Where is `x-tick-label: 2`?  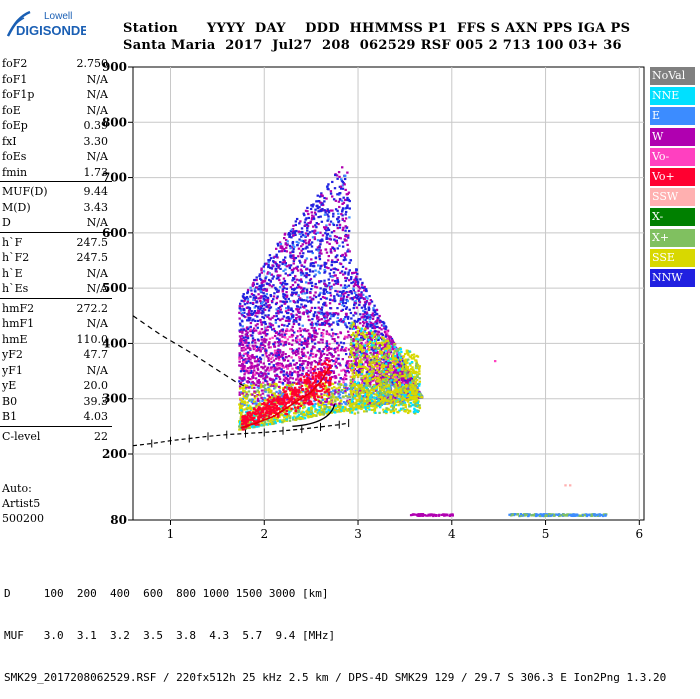 x-tick-label: 2 is located at coordinates (264, 534).